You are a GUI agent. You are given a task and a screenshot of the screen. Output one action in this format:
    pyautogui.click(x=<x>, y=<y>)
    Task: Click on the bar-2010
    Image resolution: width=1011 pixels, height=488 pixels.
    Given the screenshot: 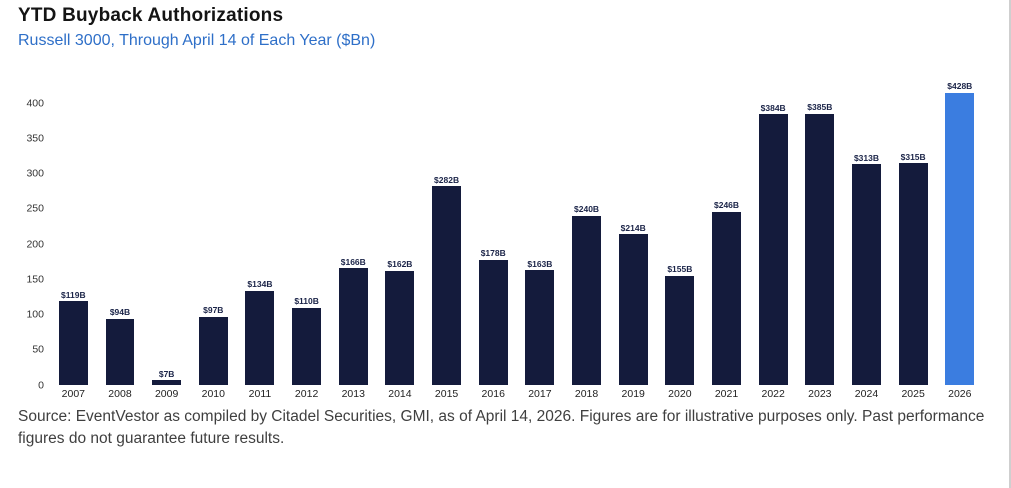 What is the action you would take?
    pyautogui.click(x=213, y=350)
    